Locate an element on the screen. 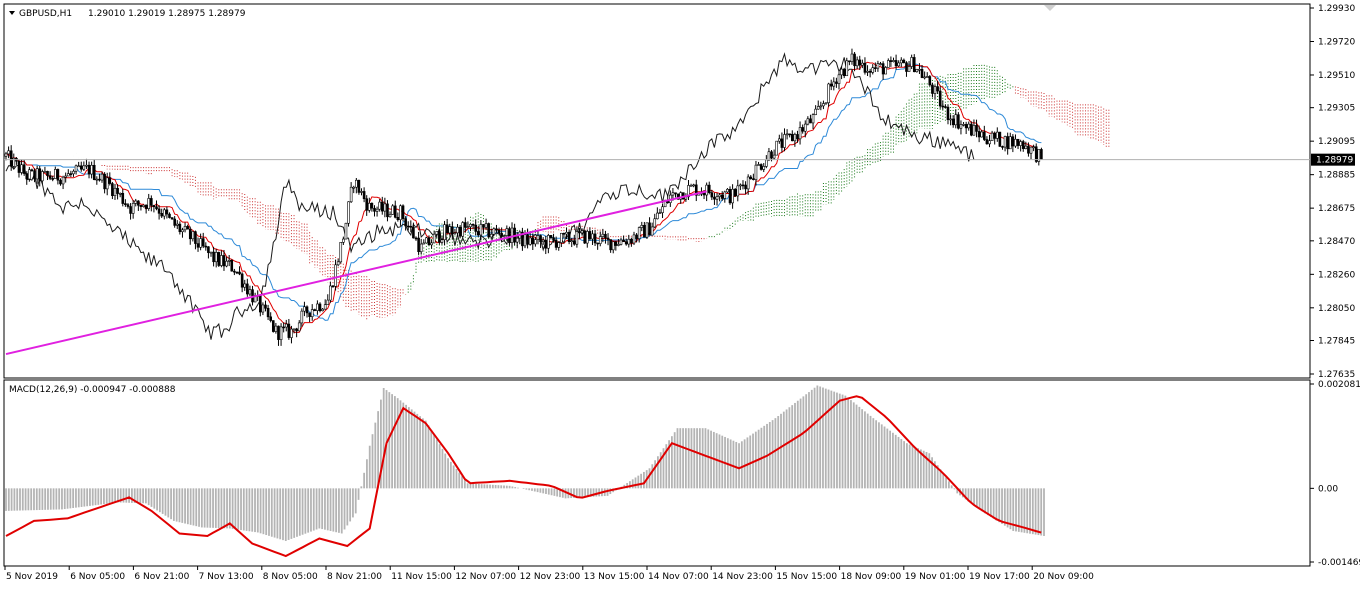  chevron-down-icon is located at coordinates (12, 13).